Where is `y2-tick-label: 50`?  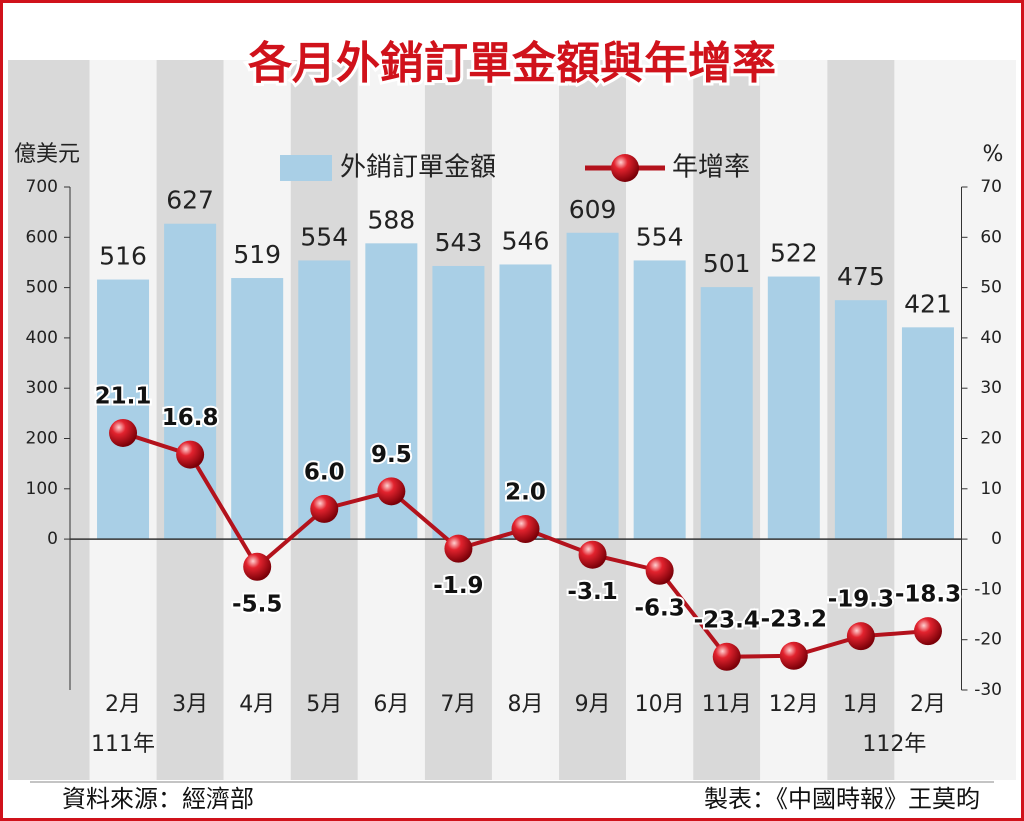
y2-tick-label: 50 is located at coordinates (991, 288).